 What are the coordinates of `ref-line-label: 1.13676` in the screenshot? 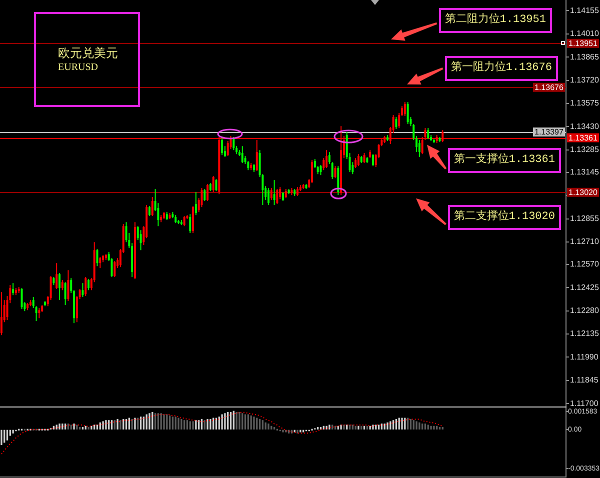 It's located at (549, 87).